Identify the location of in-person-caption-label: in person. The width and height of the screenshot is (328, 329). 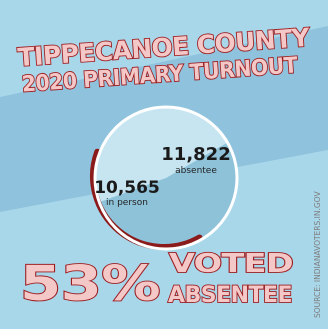
(127, 203).